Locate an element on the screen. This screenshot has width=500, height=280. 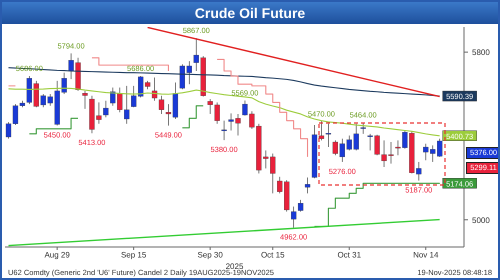
x-tick-label: Aug 29 is located at coordinates (57, 255).